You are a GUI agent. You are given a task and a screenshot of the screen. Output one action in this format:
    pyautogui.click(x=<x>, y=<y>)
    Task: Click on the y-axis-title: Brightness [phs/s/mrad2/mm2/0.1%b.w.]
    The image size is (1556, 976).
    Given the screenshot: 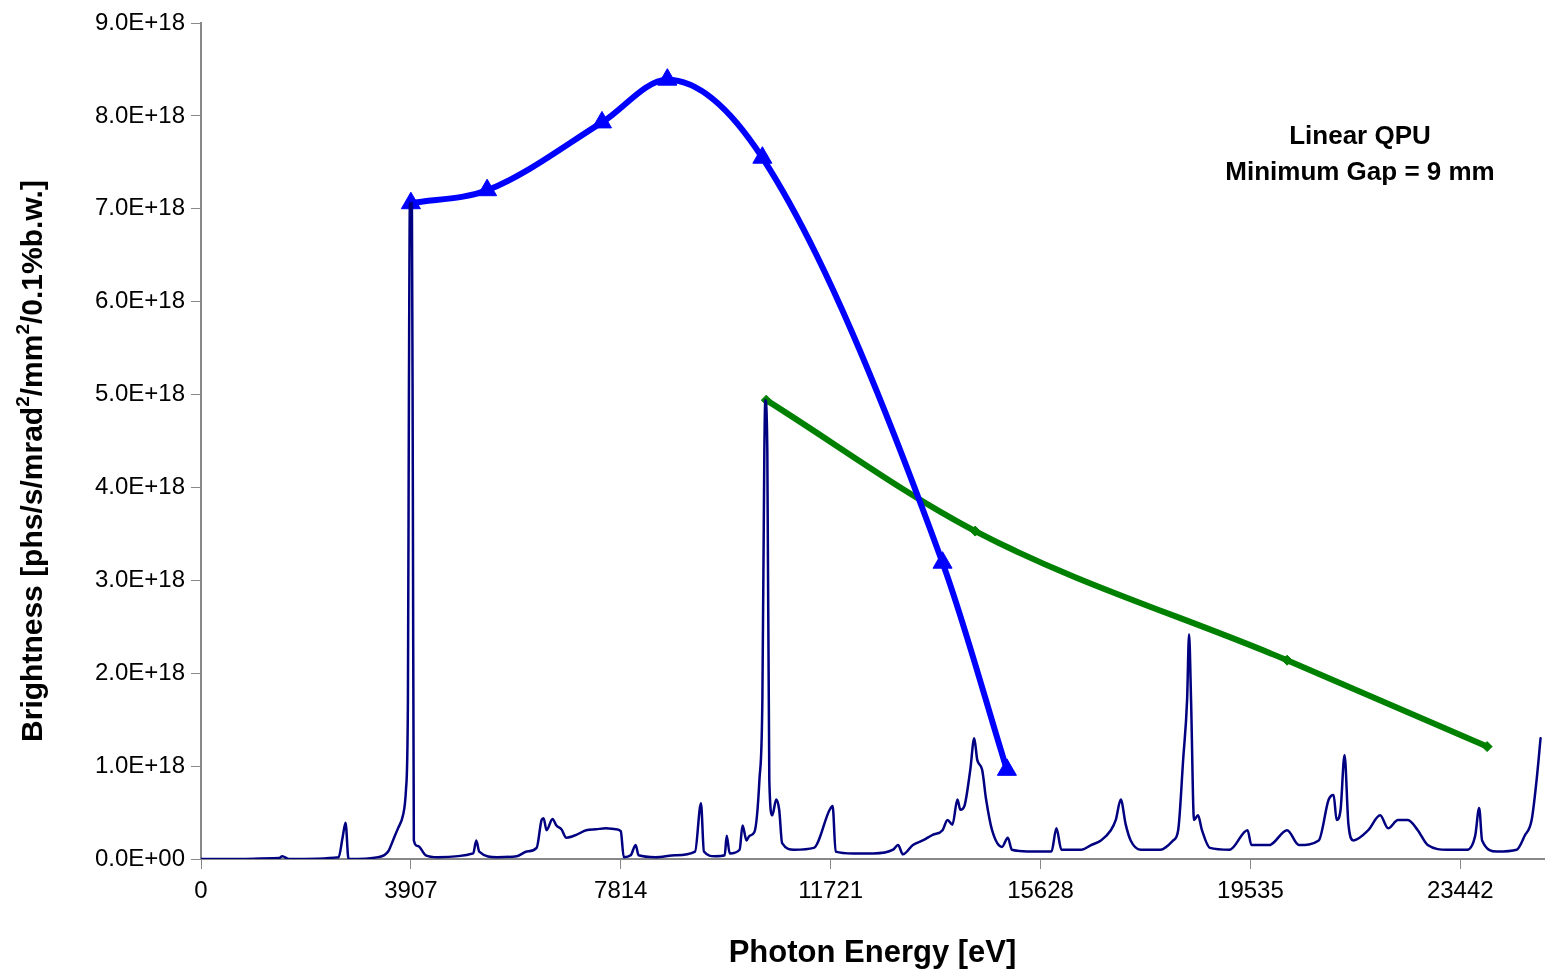 What is the action you would take?
    pyautogui.click(x=30, y=461)
    